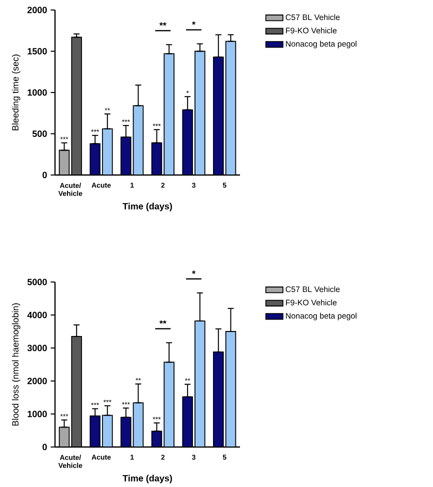 The width and height of the screenshot is (433, 487). Describe the element at coordinates (16, 364) in the screenshot. I see `y-axis-title: Blood loss (nmol haemoglobin)` at that location.